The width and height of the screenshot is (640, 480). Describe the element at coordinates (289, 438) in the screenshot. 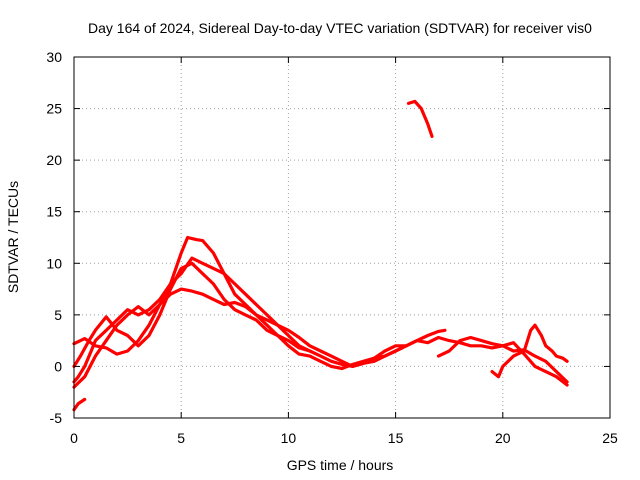

I see `x-tick-label: 10` at that location.